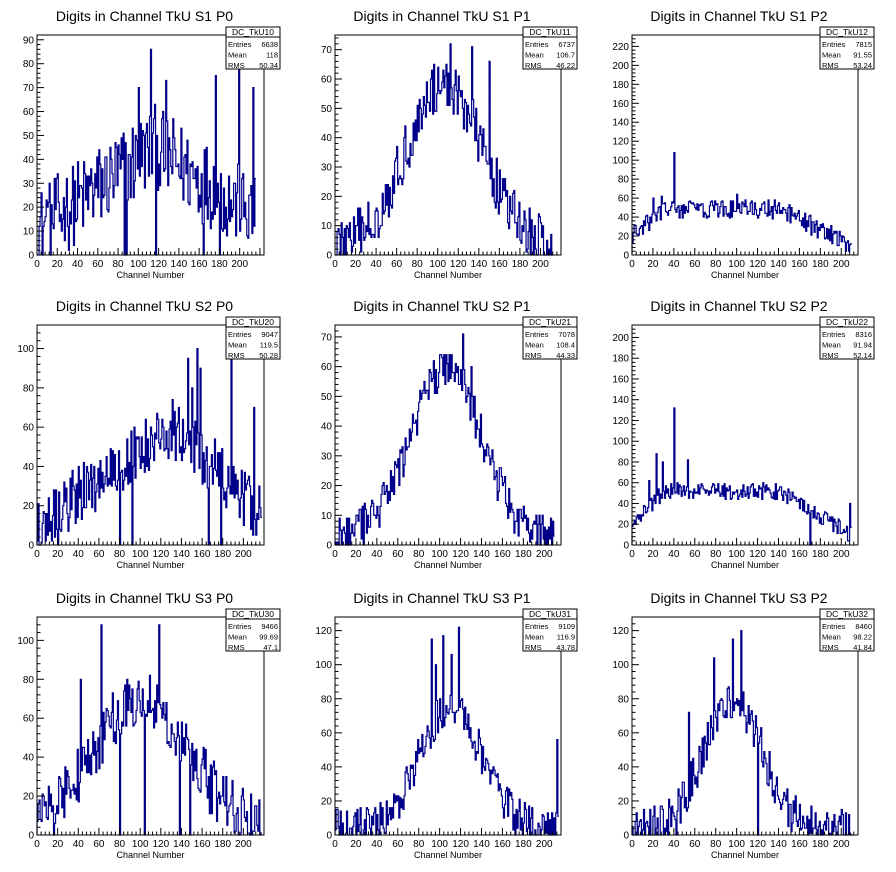  Describe the element at coordinates (862, 65) in the screenshot. I see `stats-value: 53.24` at that location.